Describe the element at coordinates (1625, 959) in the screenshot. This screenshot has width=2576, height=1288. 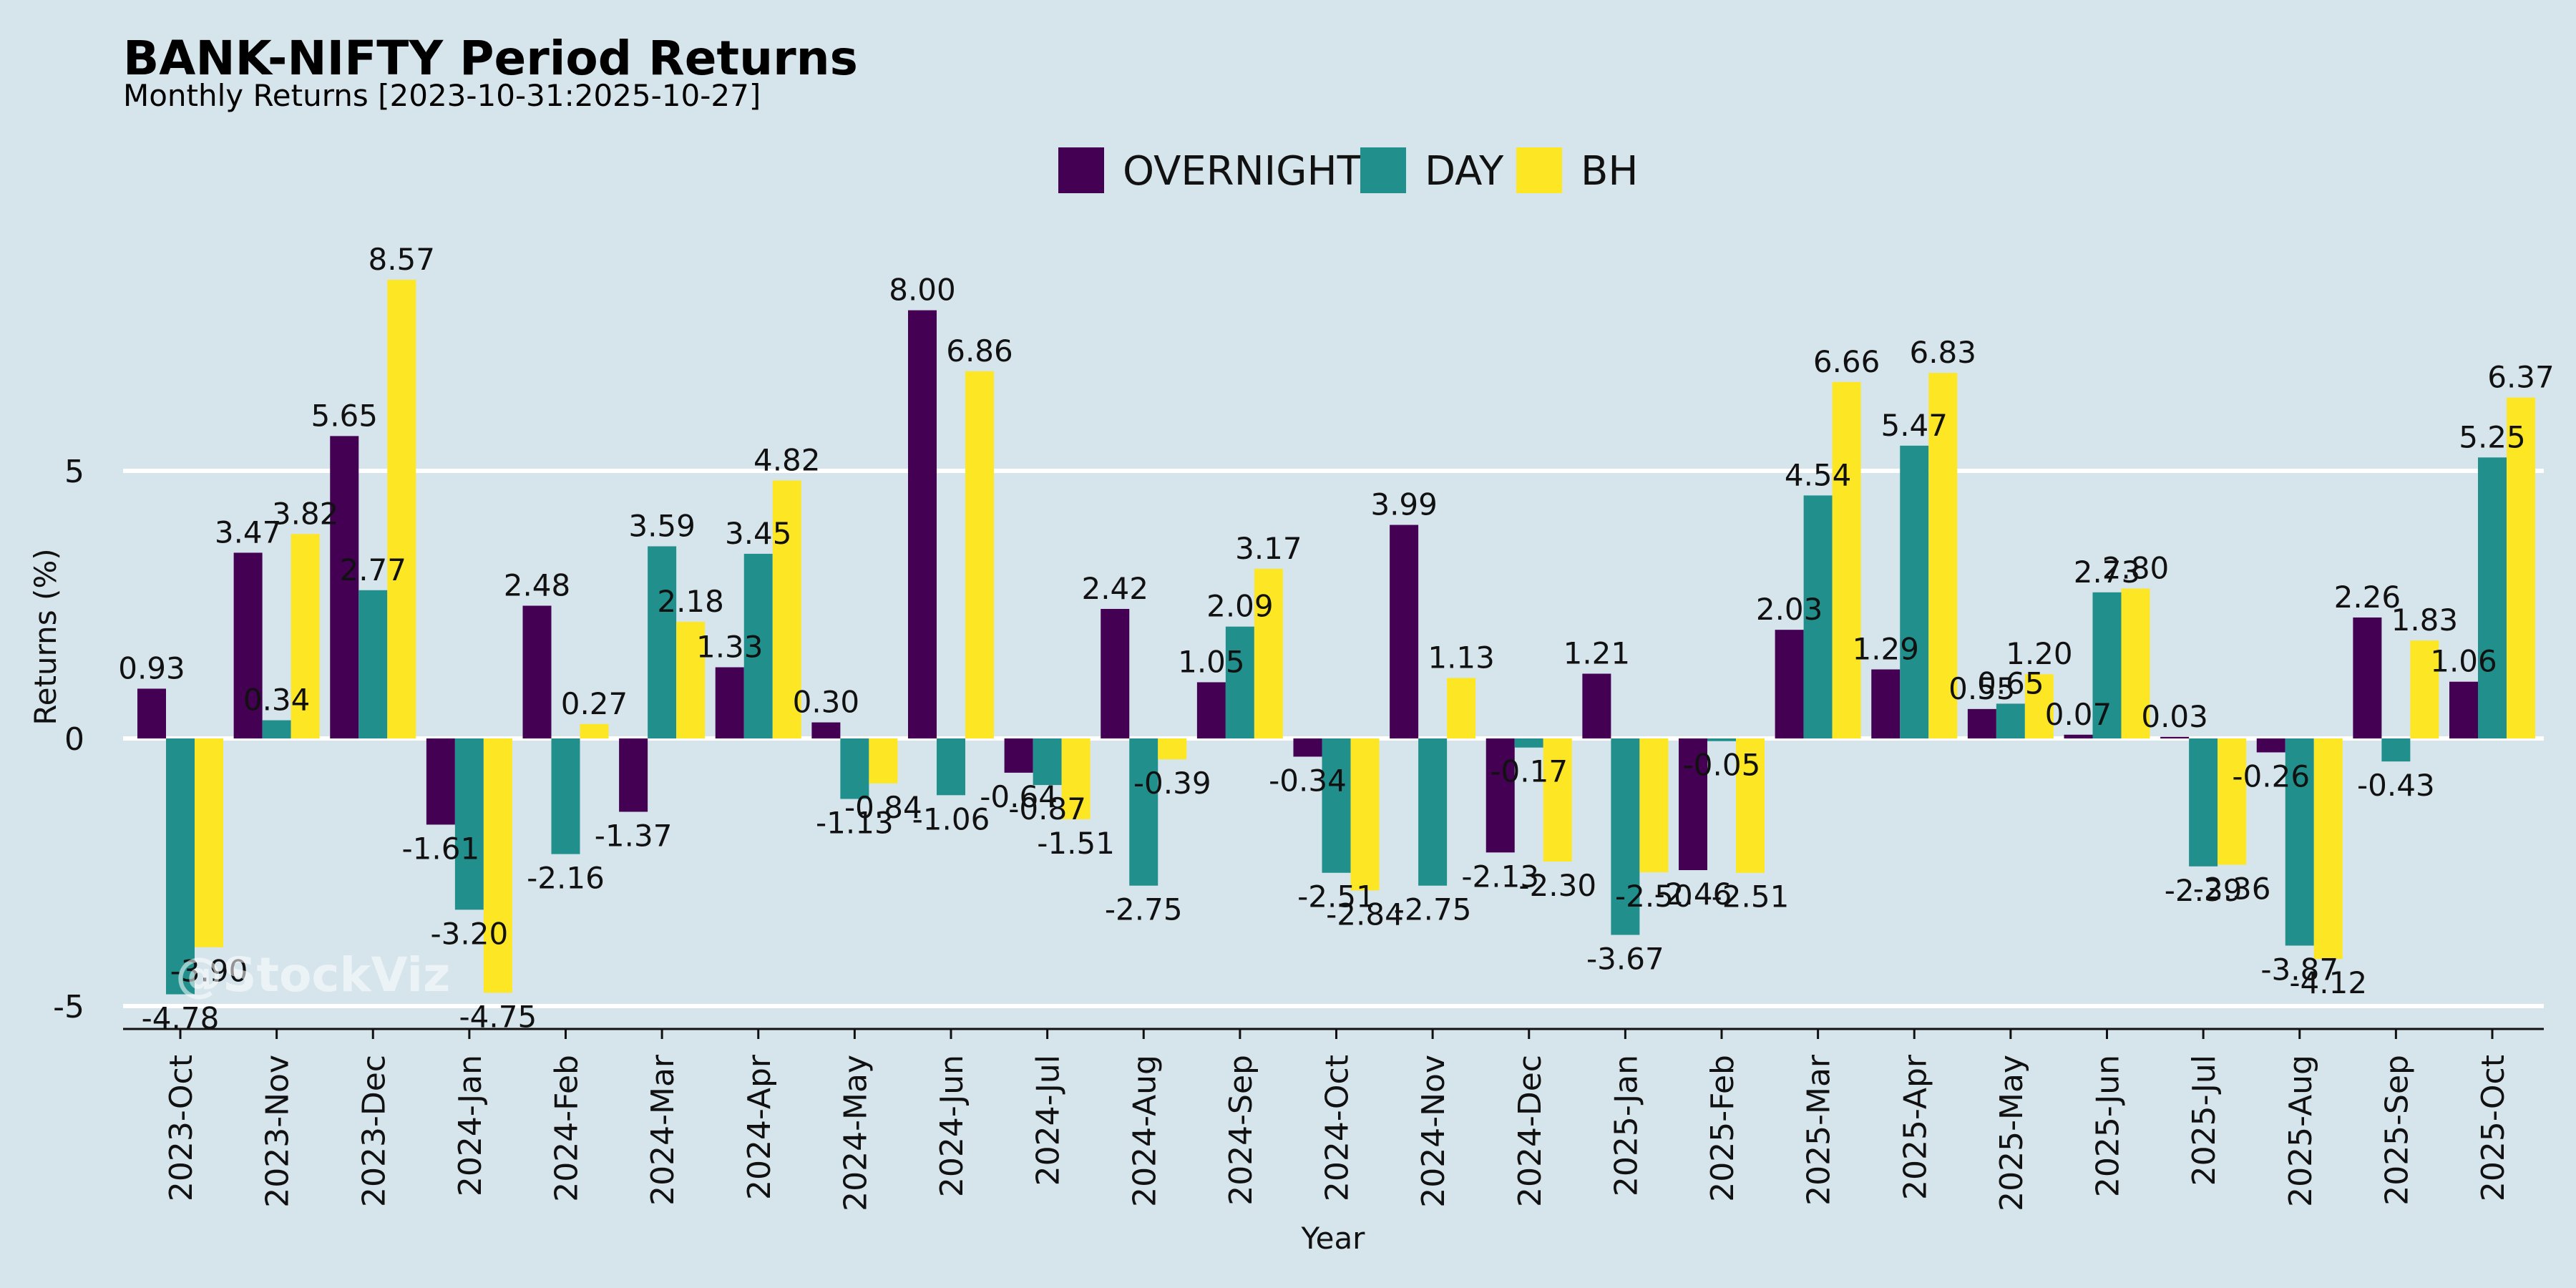
I see `data-label: -3.67` at that location.